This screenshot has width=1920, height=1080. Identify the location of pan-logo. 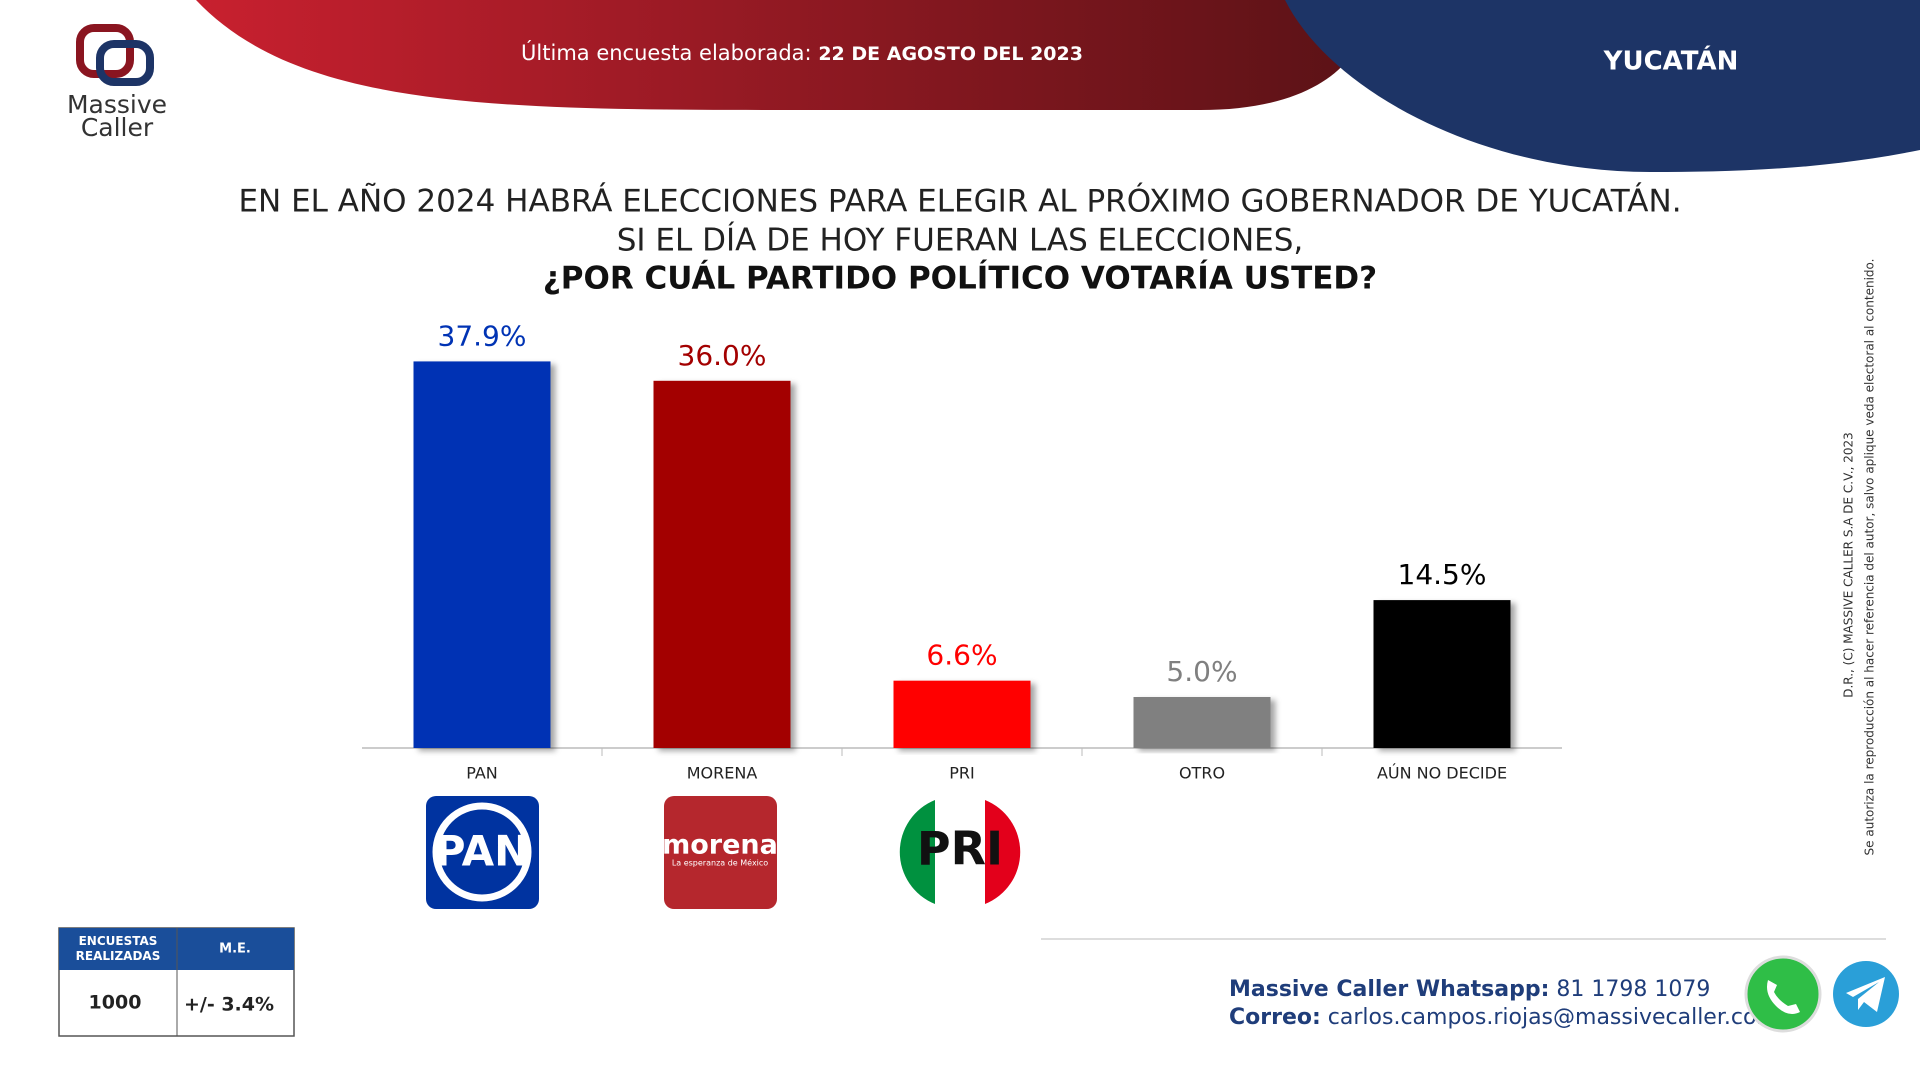
(482, 852).